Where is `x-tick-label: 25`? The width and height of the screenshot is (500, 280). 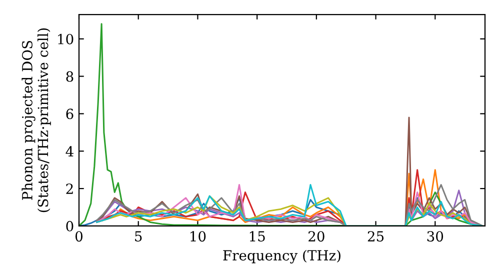
x-tick-label: 25 is located at coordinates (376, 236).